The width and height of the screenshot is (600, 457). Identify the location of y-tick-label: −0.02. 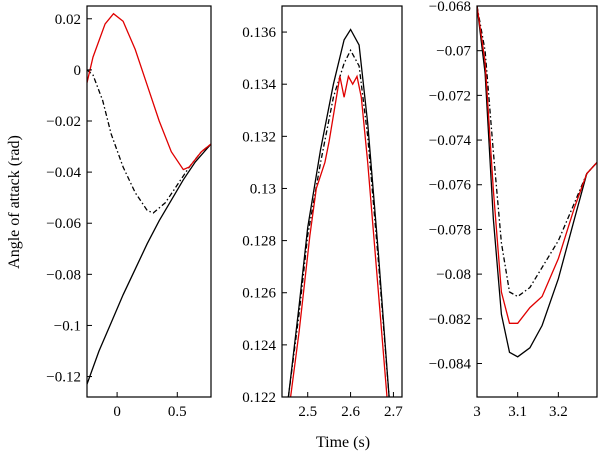
(63, 122).